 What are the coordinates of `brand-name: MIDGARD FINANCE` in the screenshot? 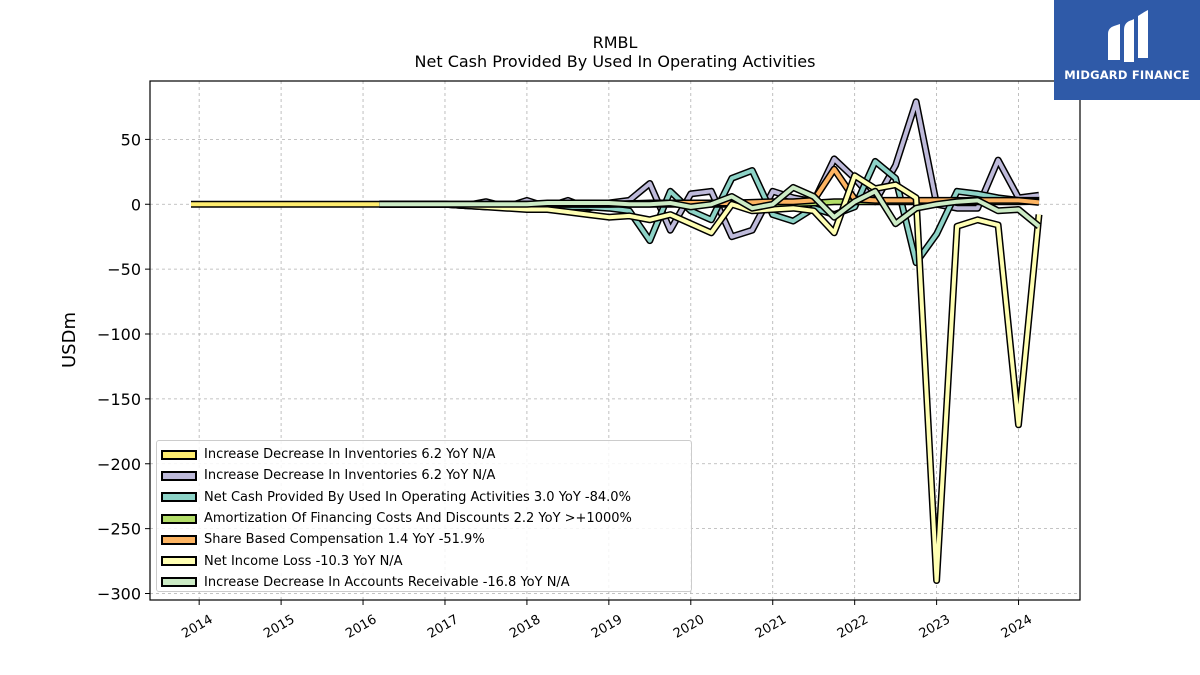 It's located at (1127, 75).